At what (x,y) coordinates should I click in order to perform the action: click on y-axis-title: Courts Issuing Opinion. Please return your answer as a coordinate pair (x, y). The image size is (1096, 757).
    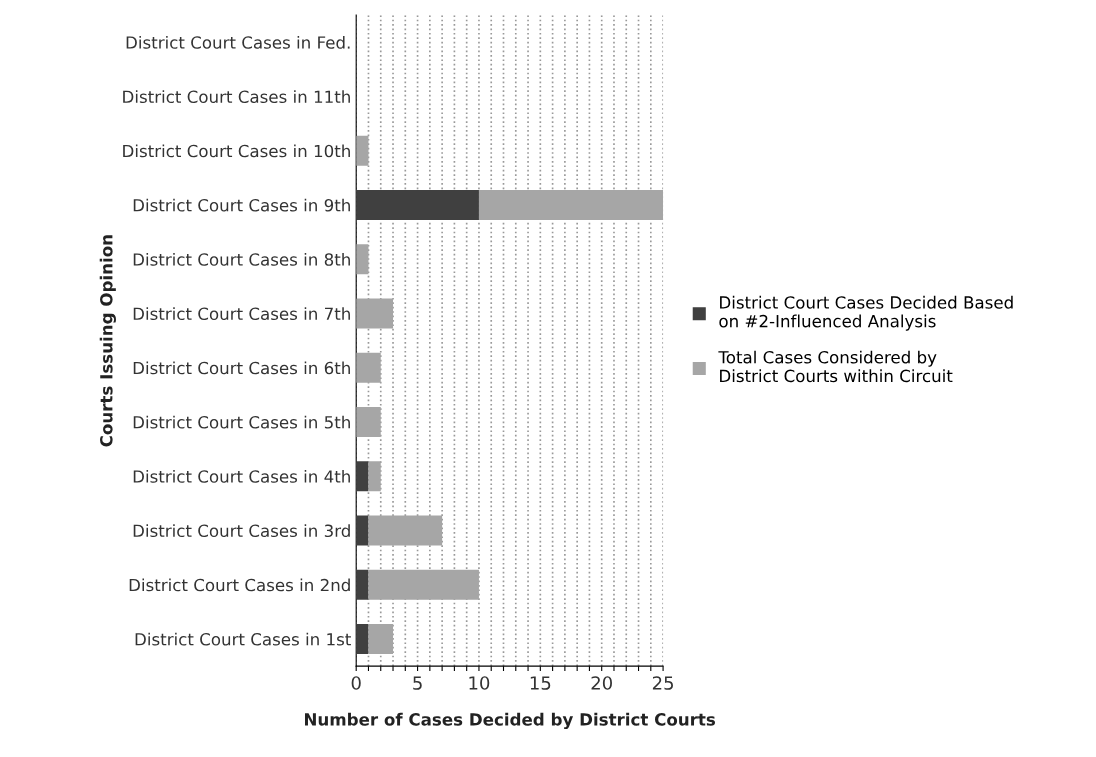
    Looking at the image, I should click on (107, 341).